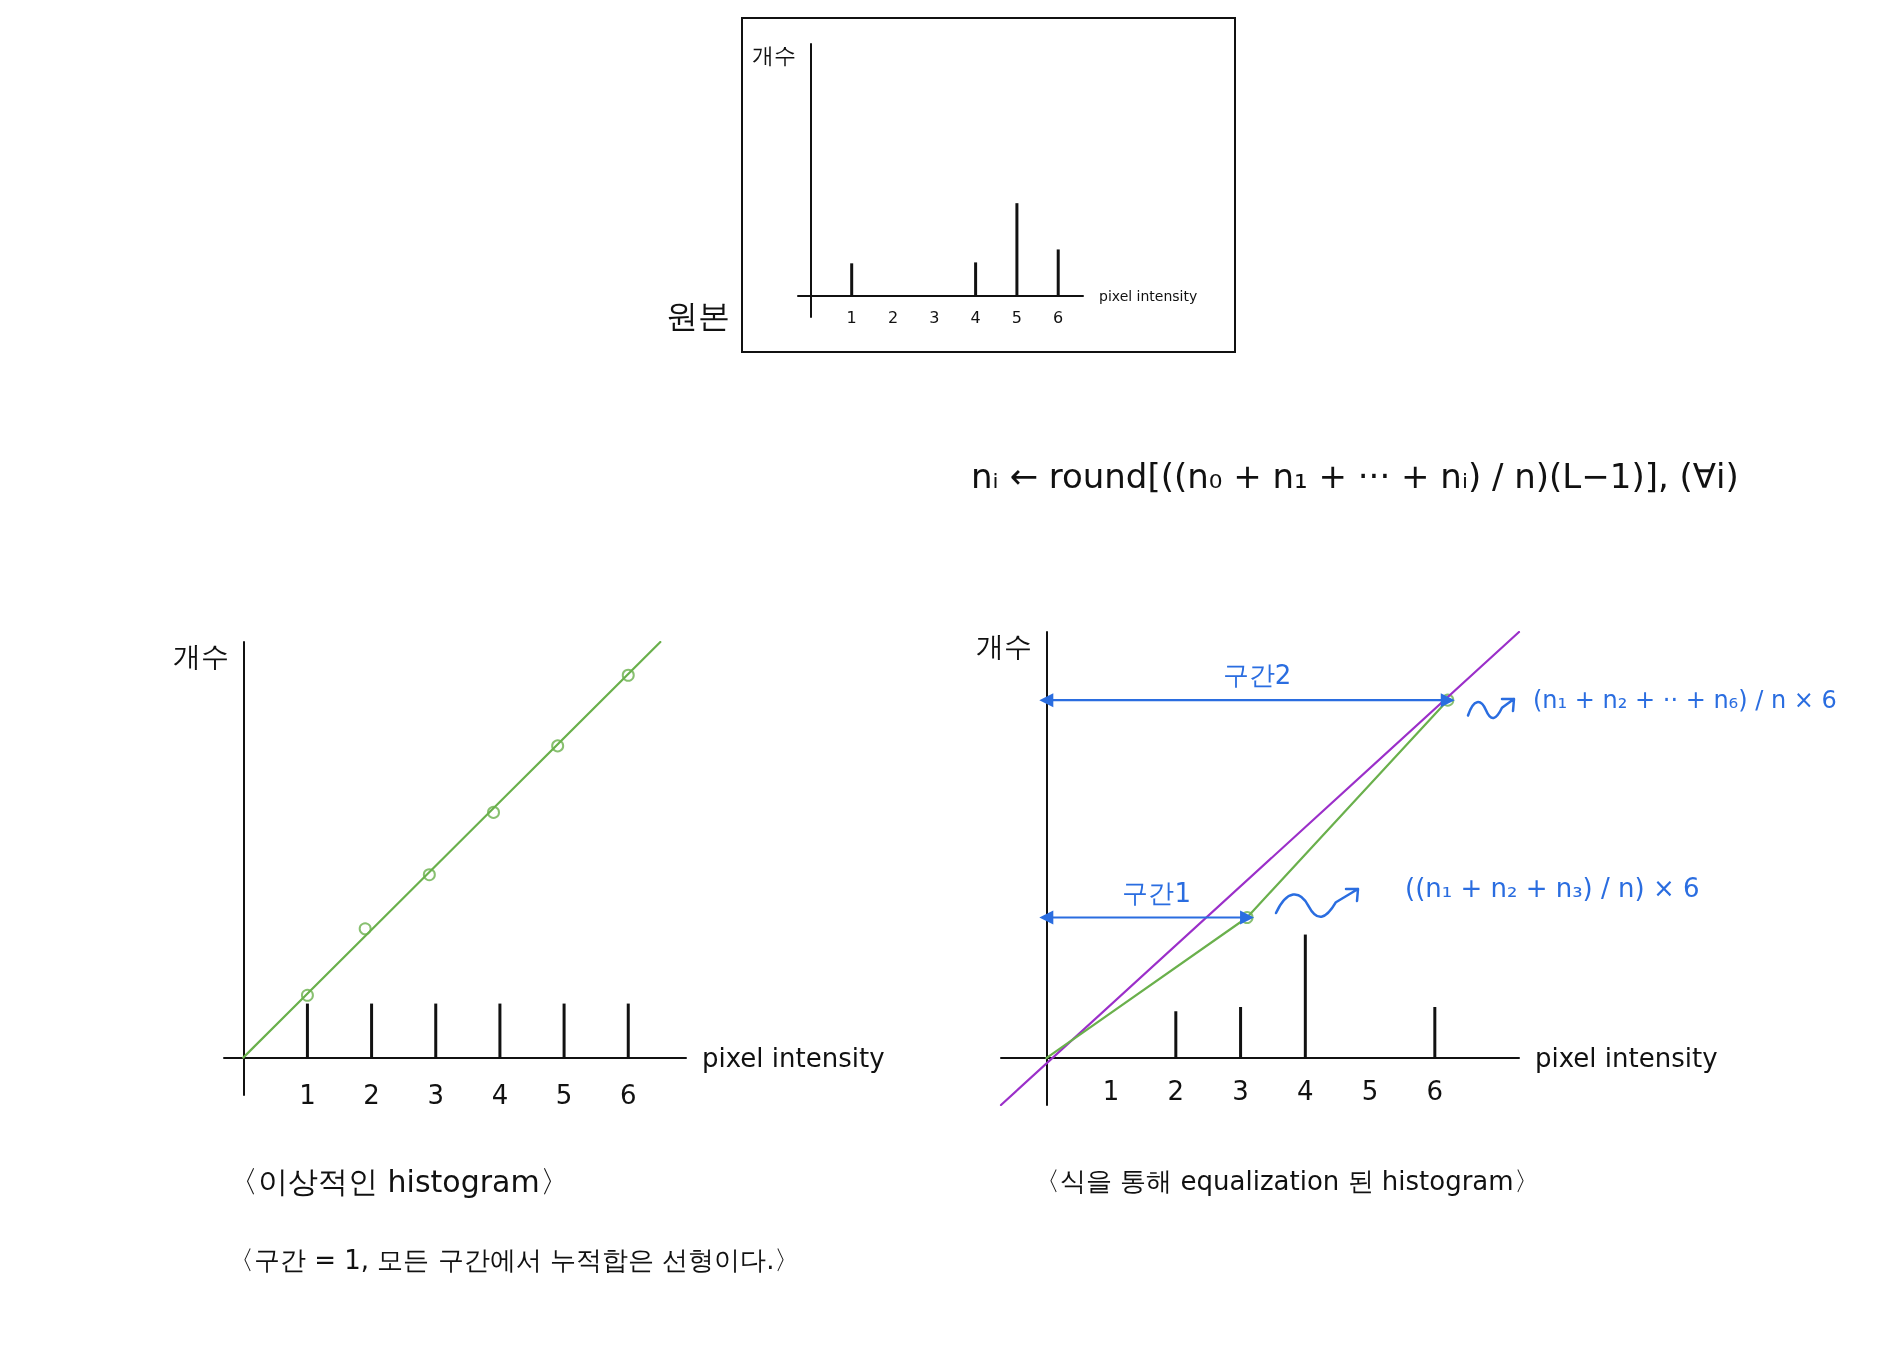 This screenshot has height=1350, width=1892. Describe the element at coordinates (698, 316) in the screenshot. I see `text: 원본` at that location.